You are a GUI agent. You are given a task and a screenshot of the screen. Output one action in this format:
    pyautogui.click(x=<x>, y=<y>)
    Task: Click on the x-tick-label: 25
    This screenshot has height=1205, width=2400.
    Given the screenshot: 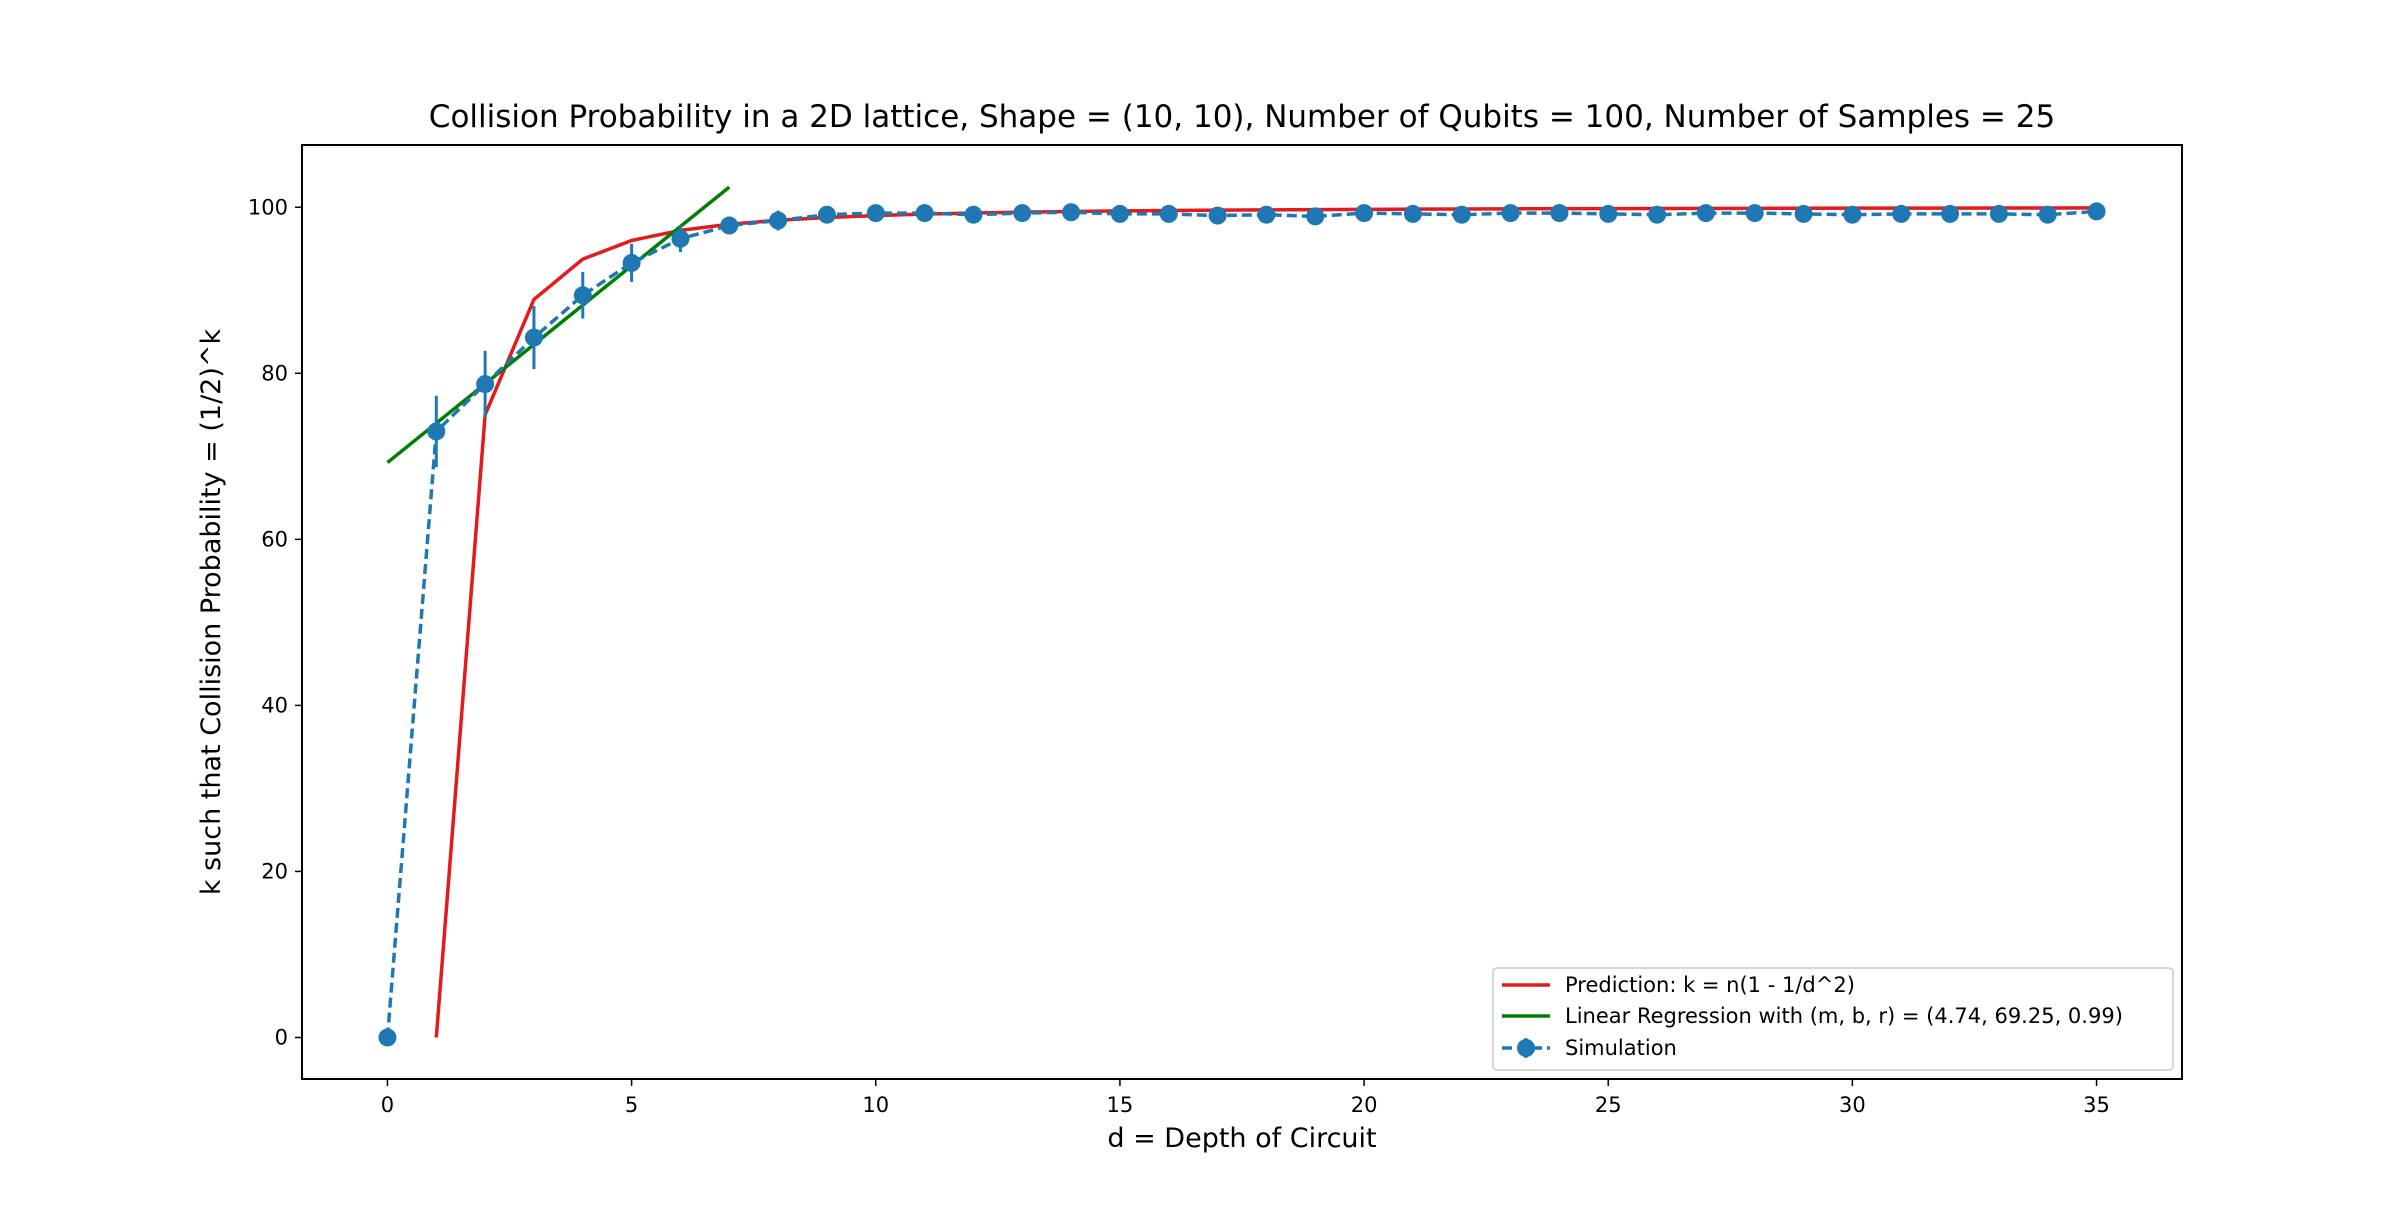 What is the action you would take?
    pyautogui.click(x=1608, y=1105)
    